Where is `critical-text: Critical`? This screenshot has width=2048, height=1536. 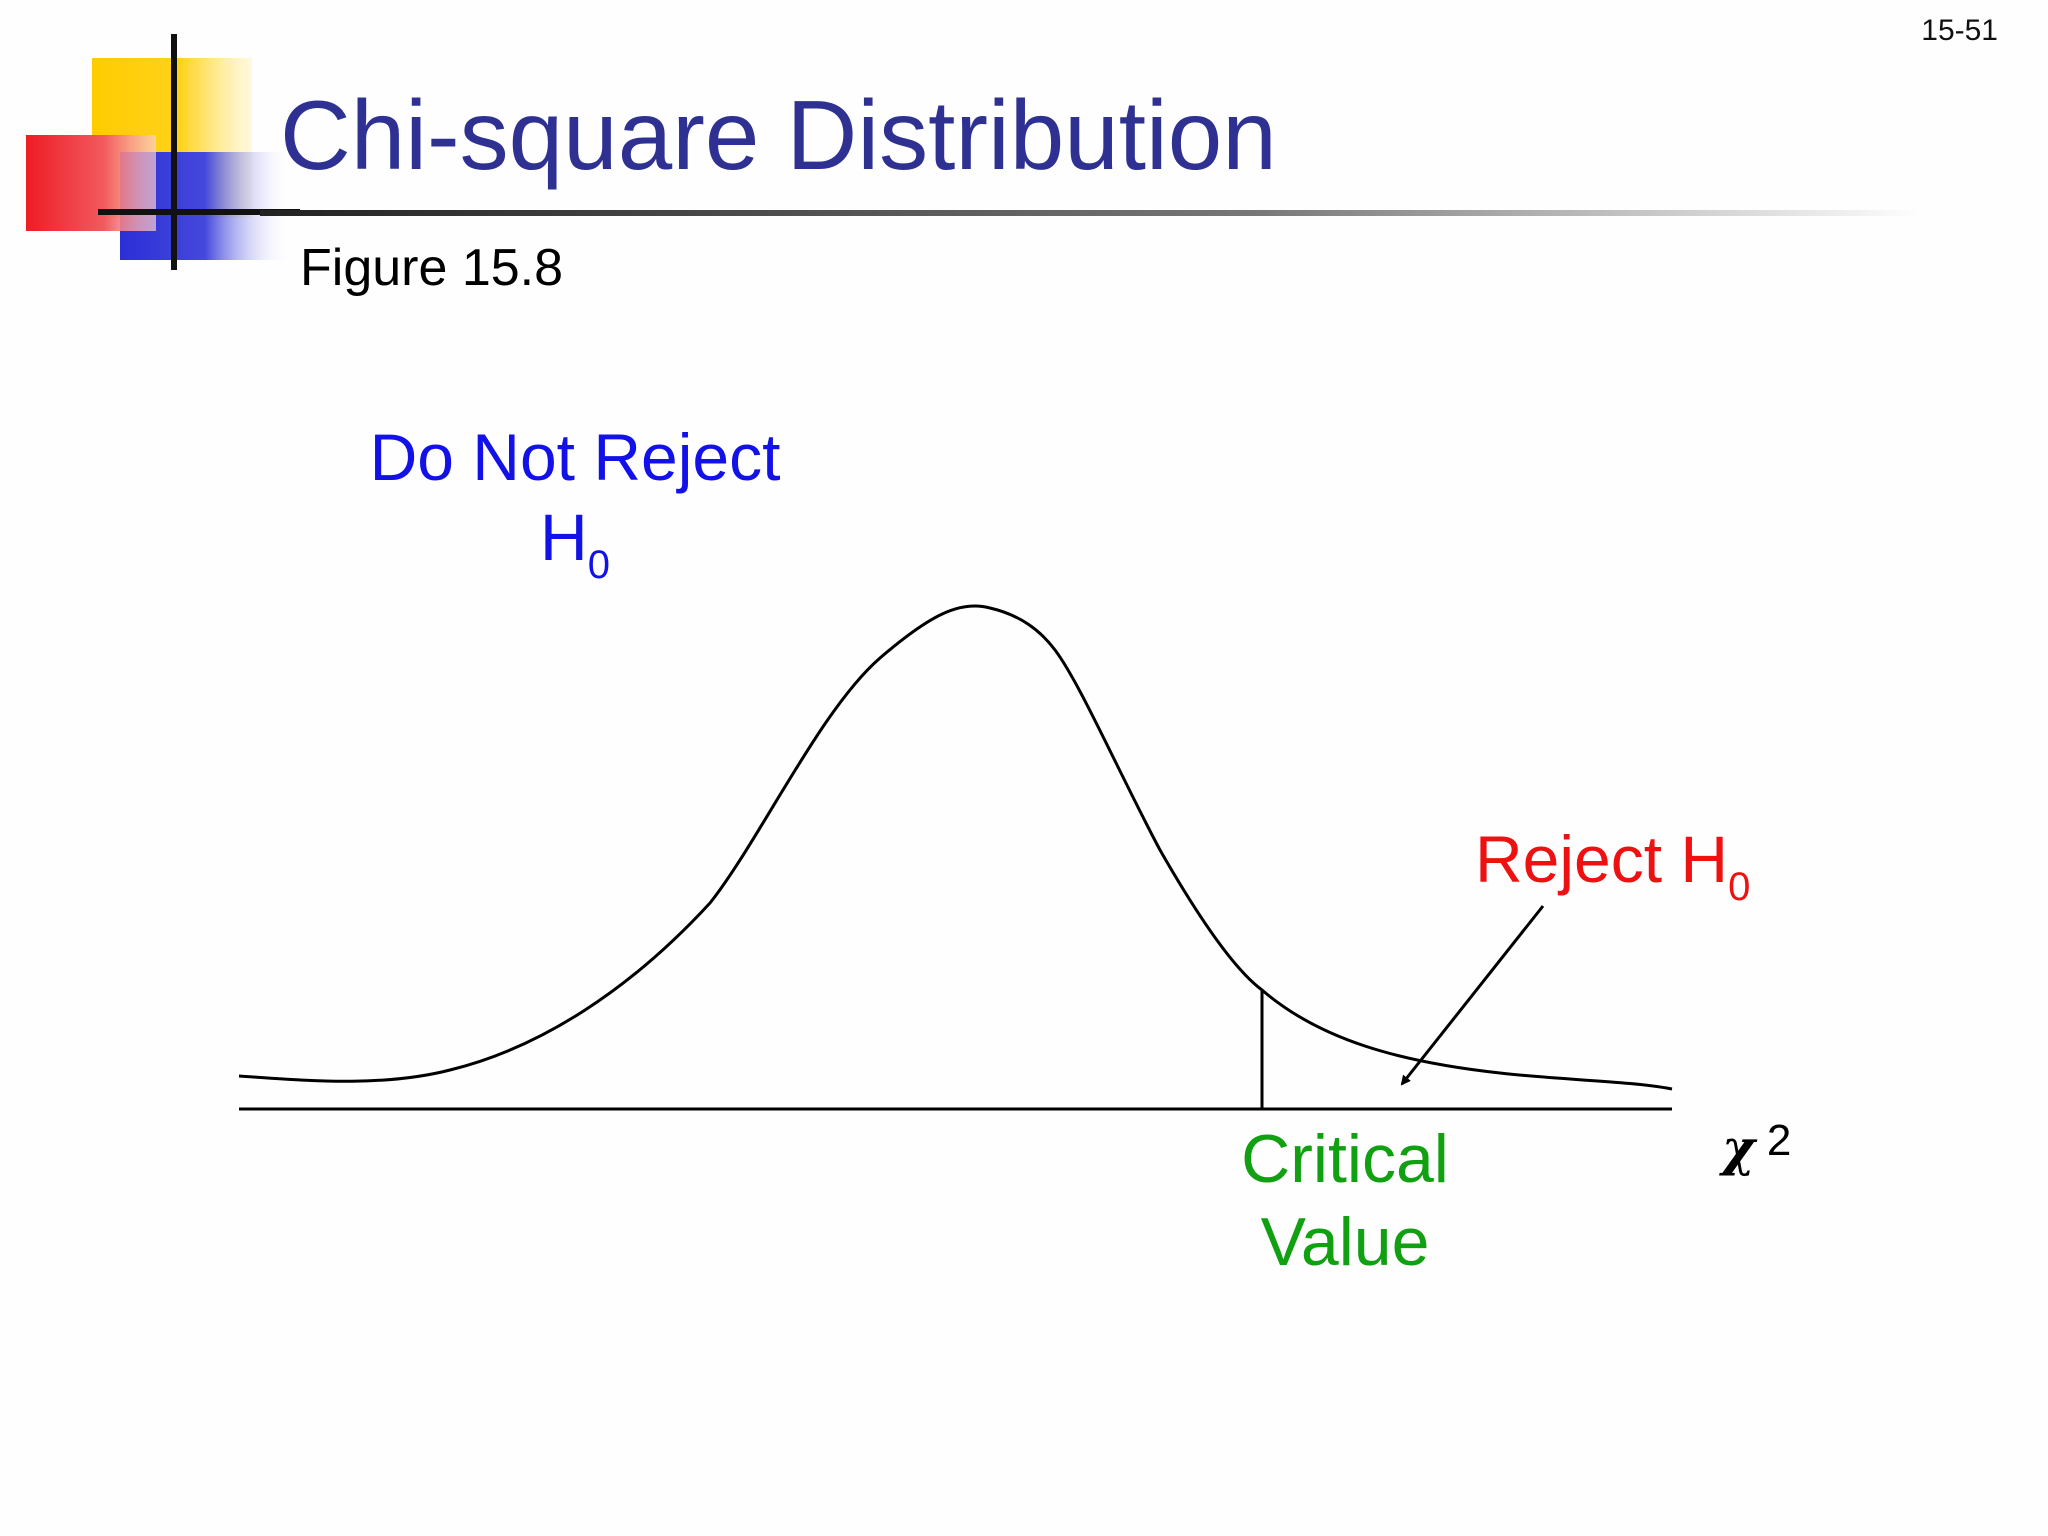 critical-text: Critical is located at coordinates (1345, 1159).